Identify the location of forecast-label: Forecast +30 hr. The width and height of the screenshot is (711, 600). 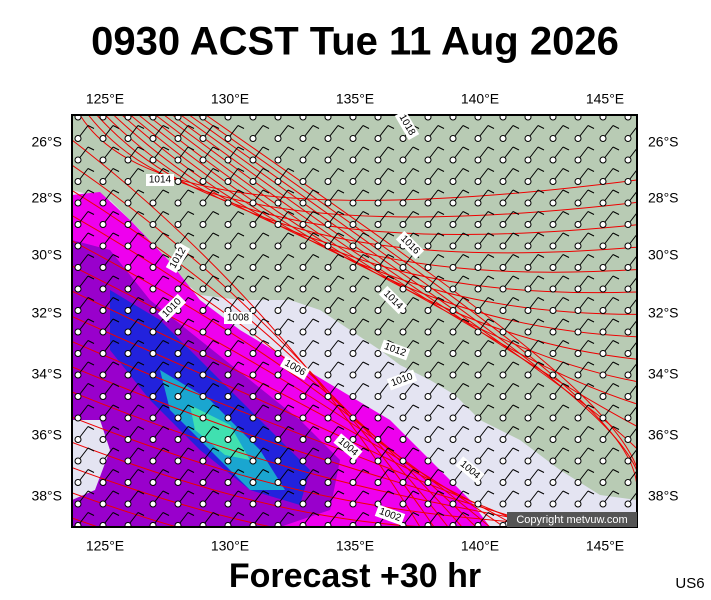
(355, 576).